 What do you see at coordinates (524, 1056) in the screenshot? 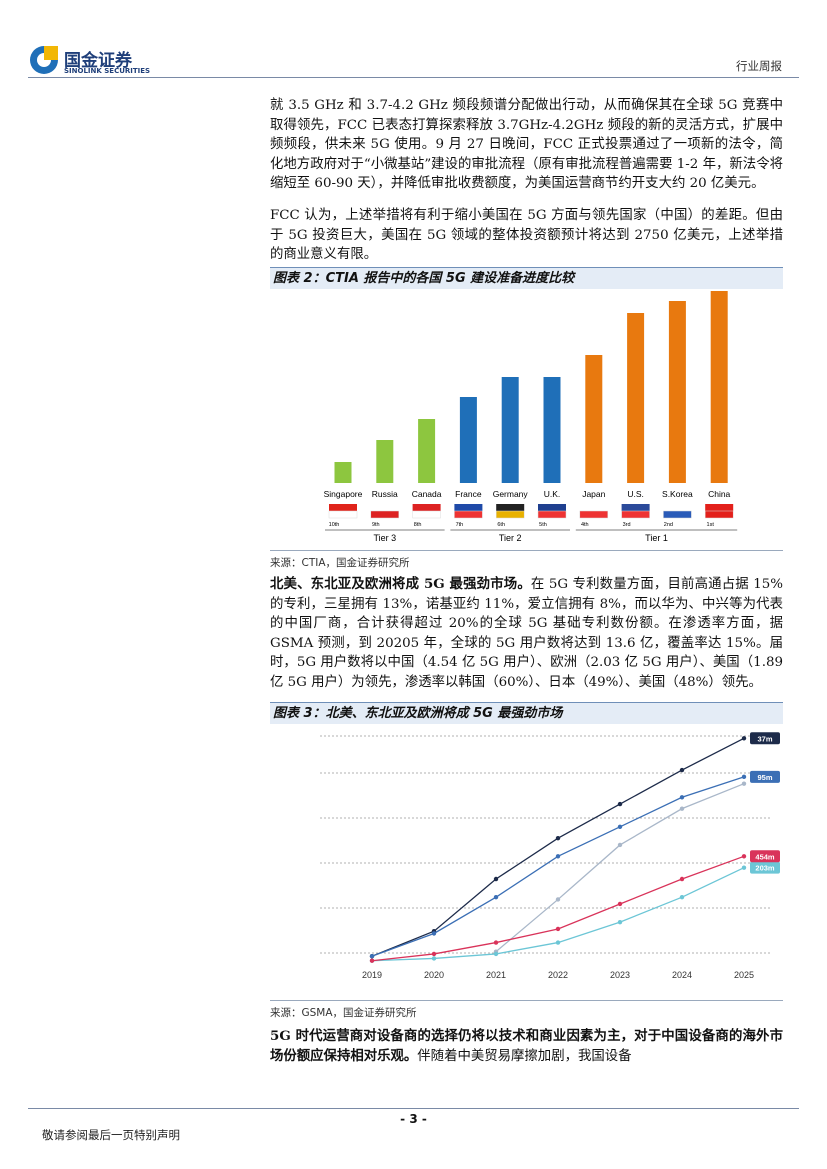
I see `paragraph-text: 伴随着中美贸易摩擦加剧，我国设备` at bounding box center [524, 1056].